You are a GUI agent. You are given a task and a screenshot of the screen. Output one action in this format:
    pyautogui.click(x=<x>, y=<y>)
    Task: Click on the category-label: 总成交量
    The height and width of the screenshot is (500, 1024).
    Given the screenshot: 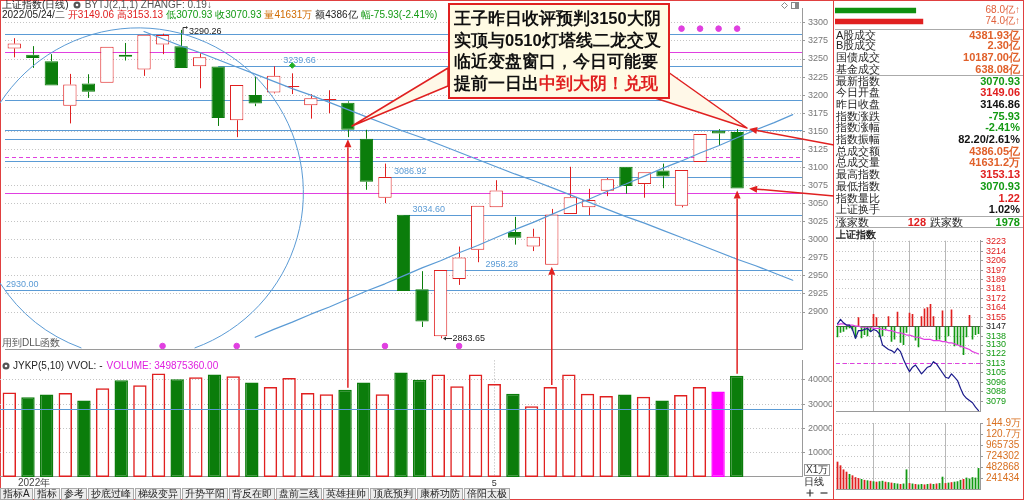 What is the action you would take?
    pyautogui.click(x=858, y=163)
    